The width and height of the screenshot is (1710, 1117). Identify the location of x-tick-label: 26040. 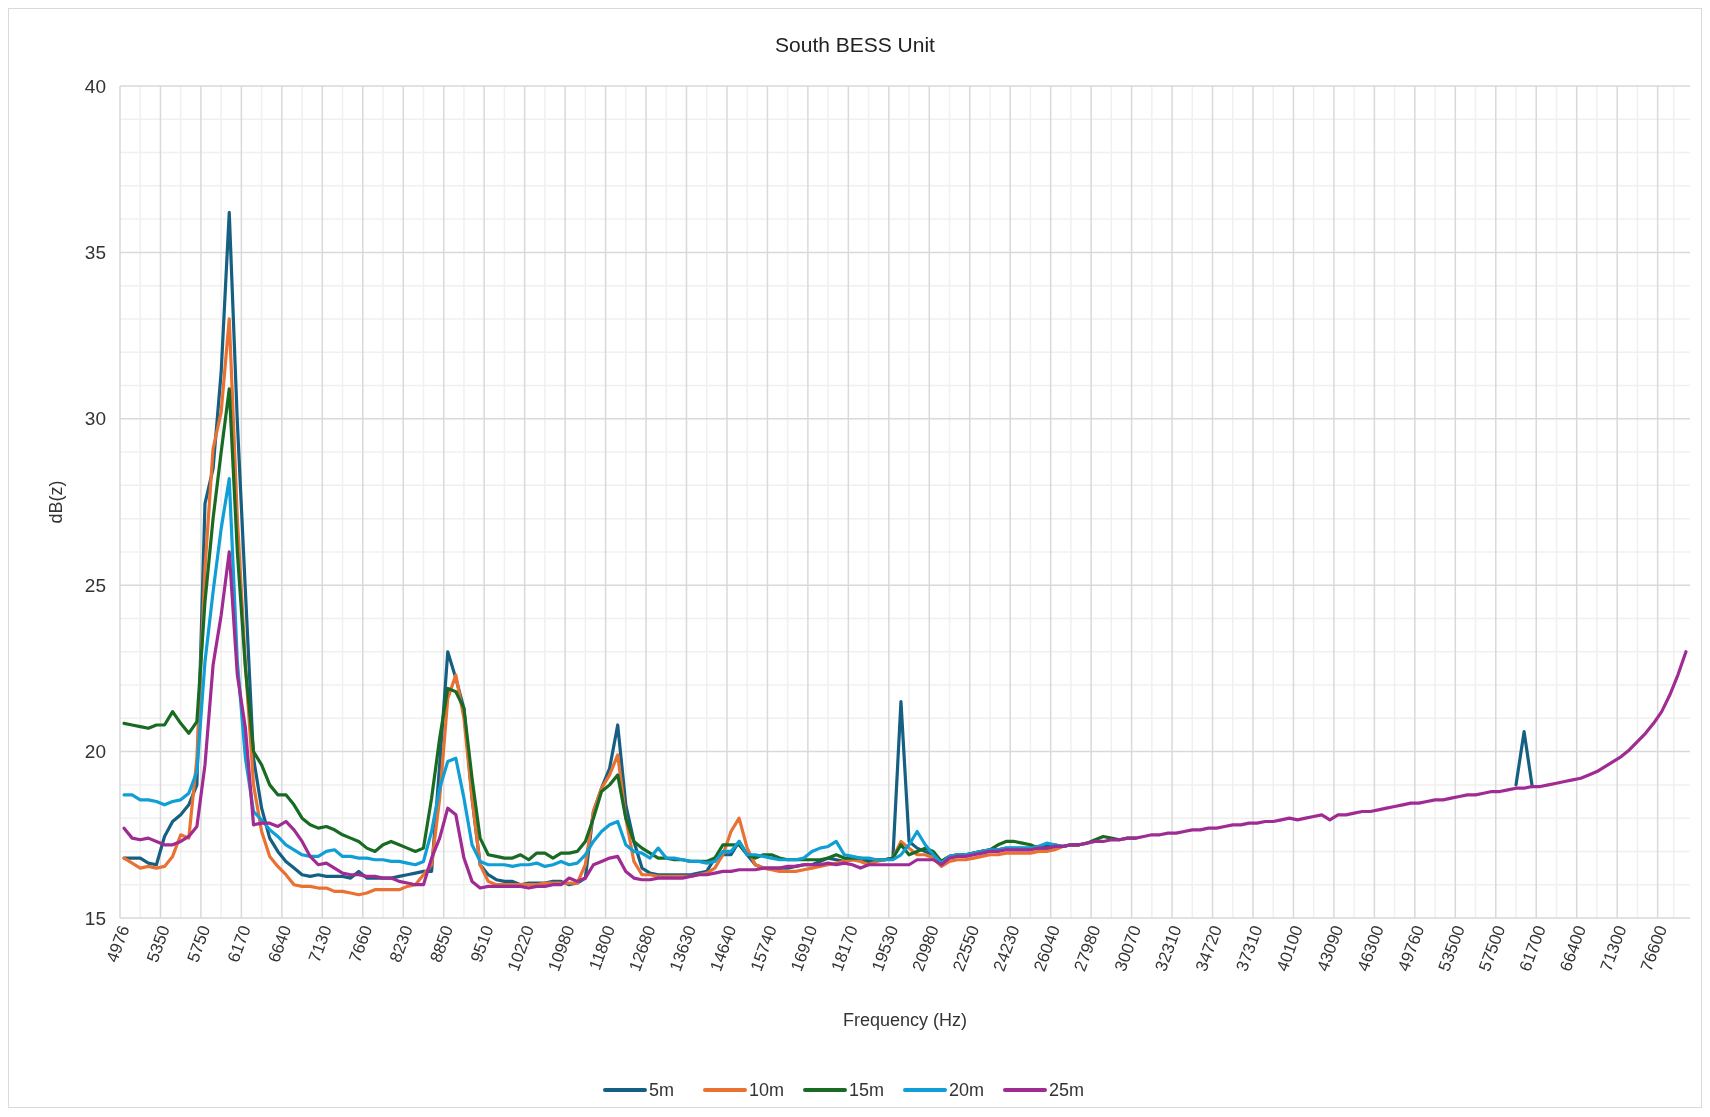
(1047, 948).